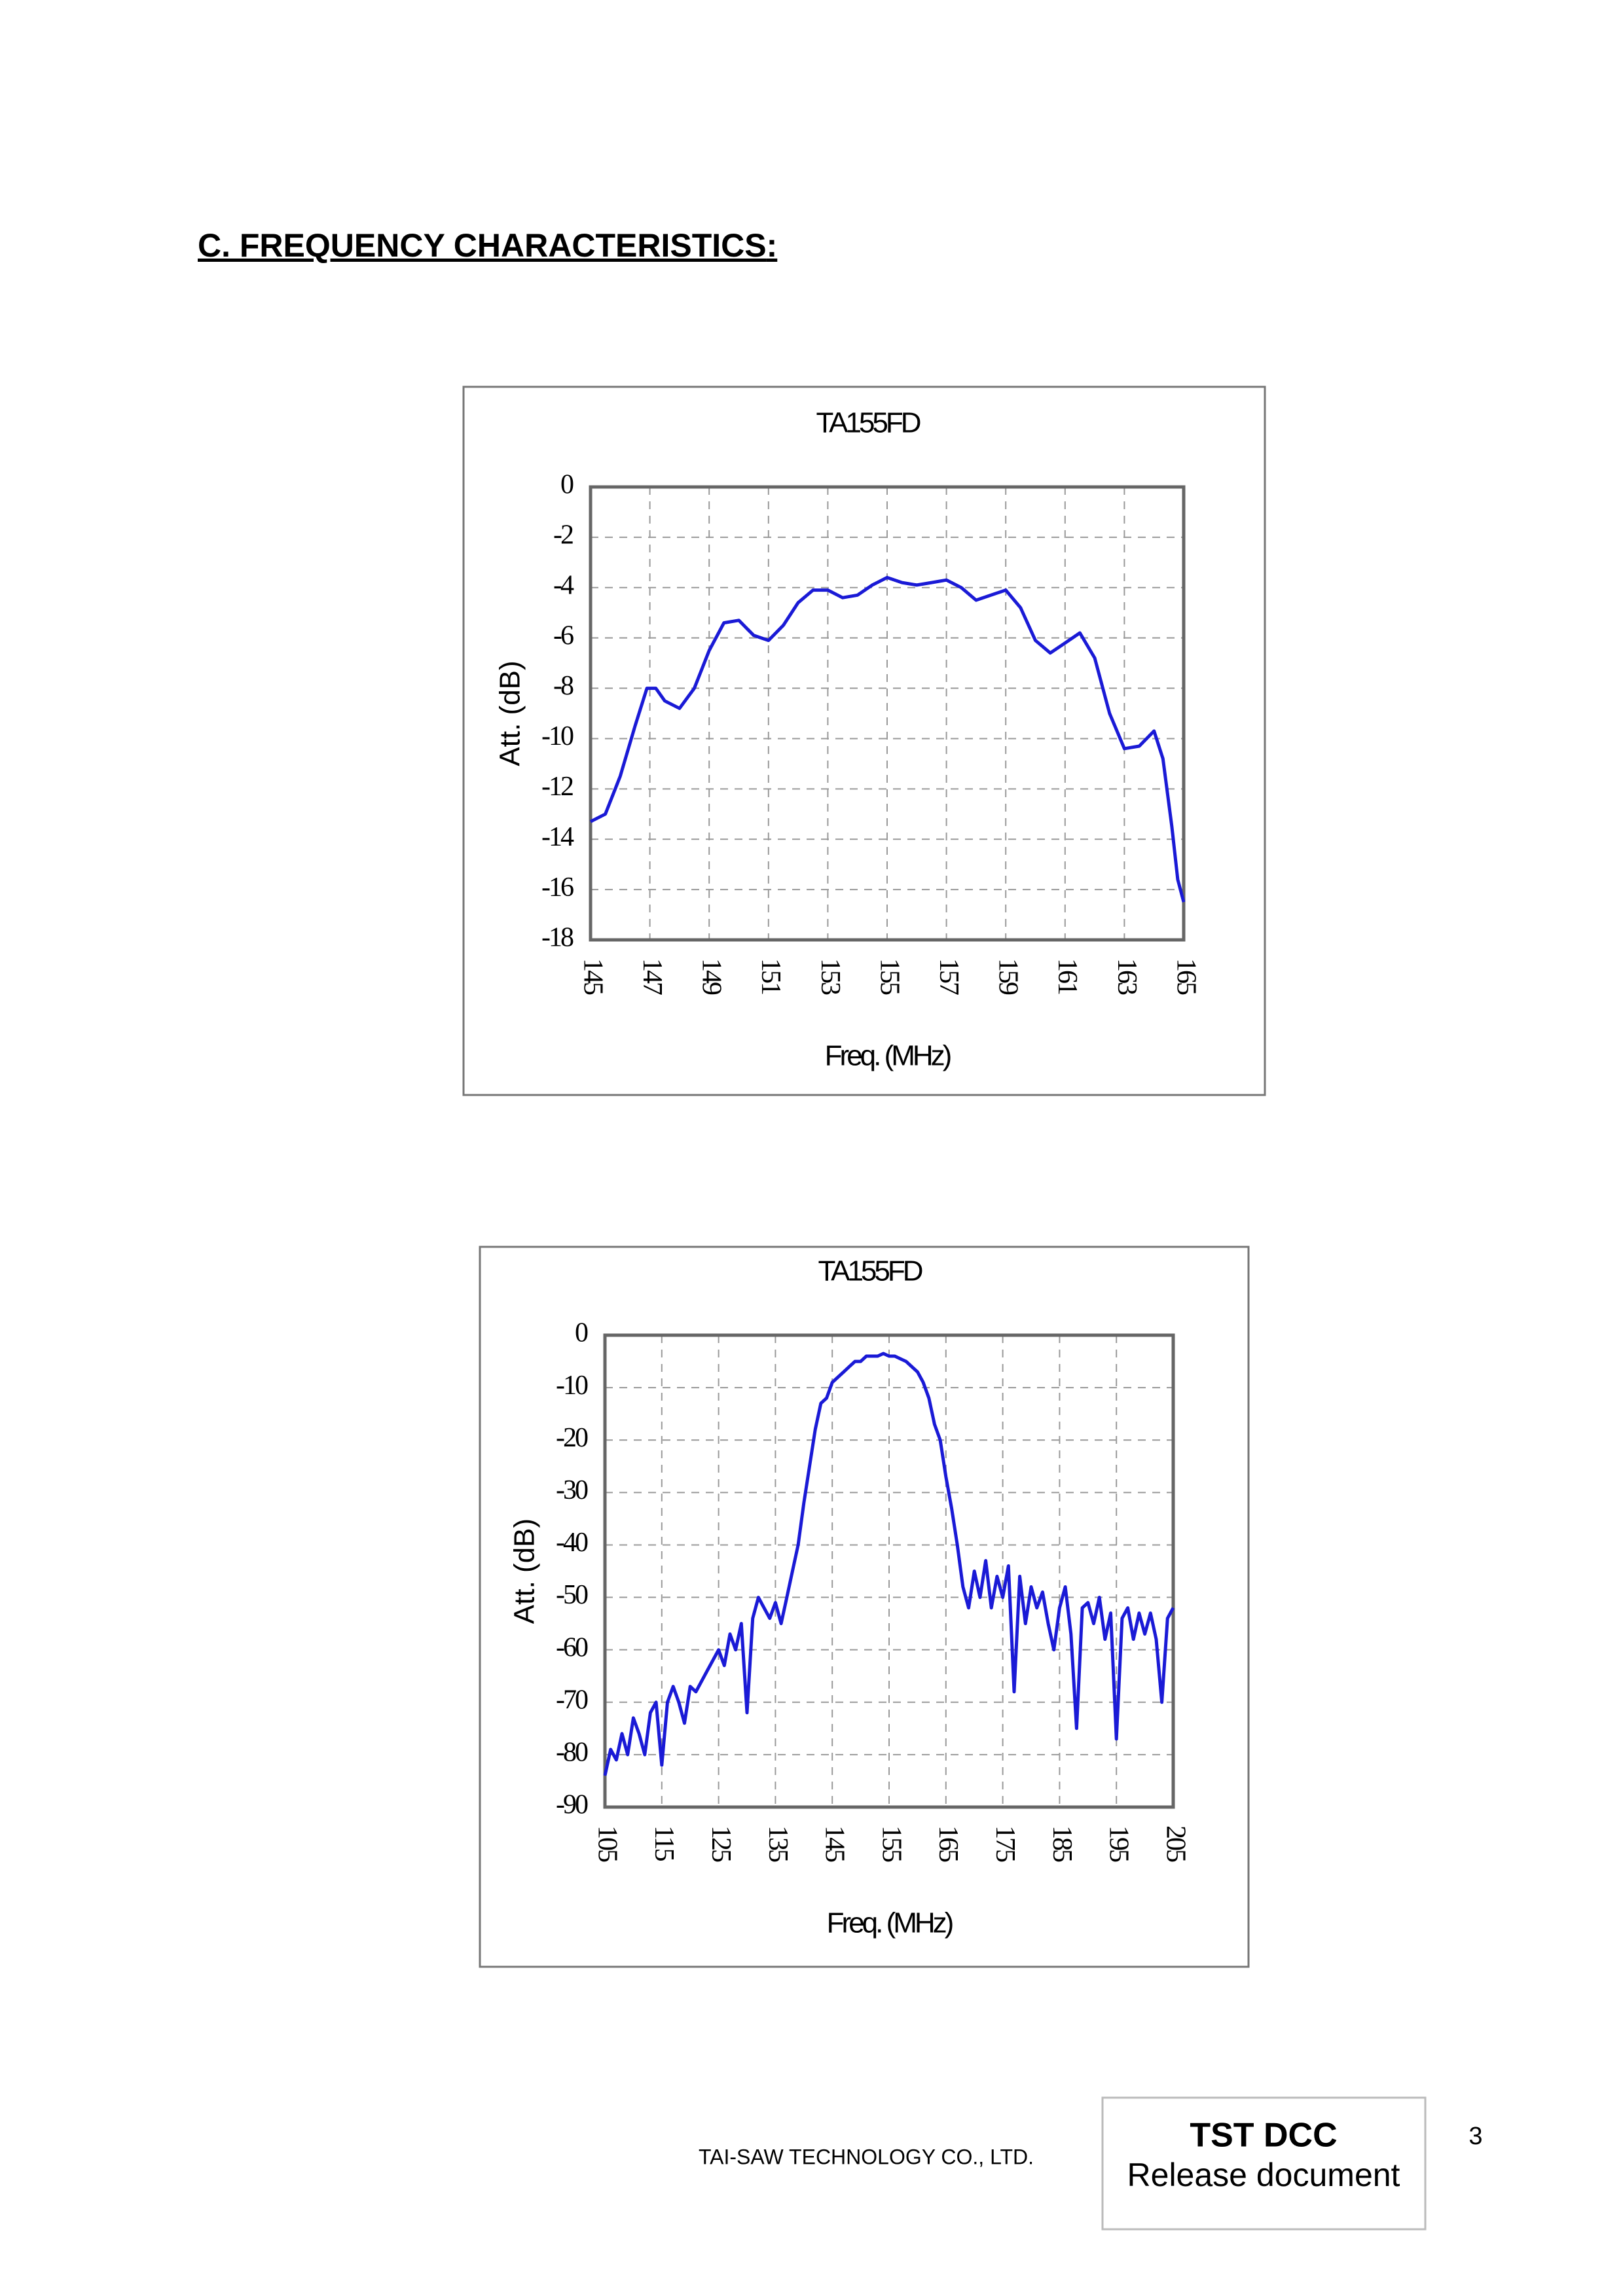 The width and height of the screenshot is (1623, 2296). I want to click on y-tick-label: -12, so click(557, 787).